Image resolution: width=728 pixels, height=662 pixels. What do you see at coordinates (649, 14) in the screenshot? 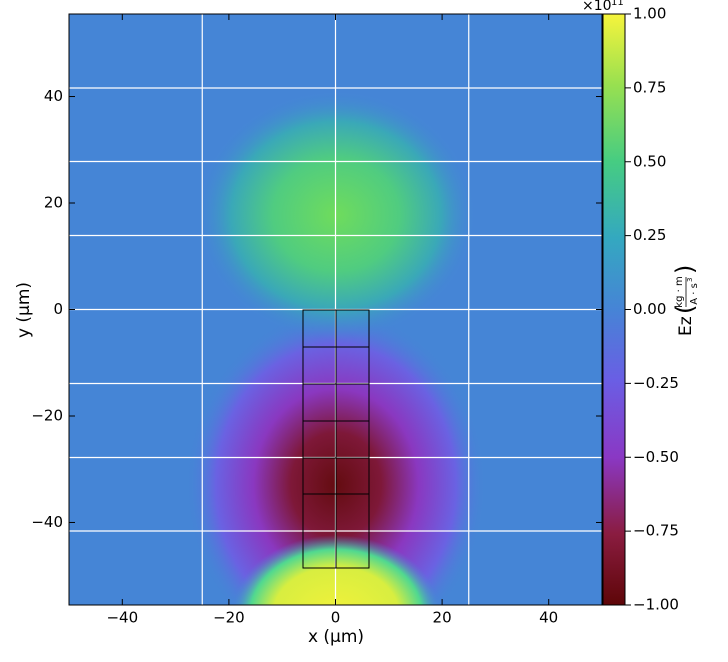
I see `colorbar-tick-label: 1.00` at bounding box center [649, 14].